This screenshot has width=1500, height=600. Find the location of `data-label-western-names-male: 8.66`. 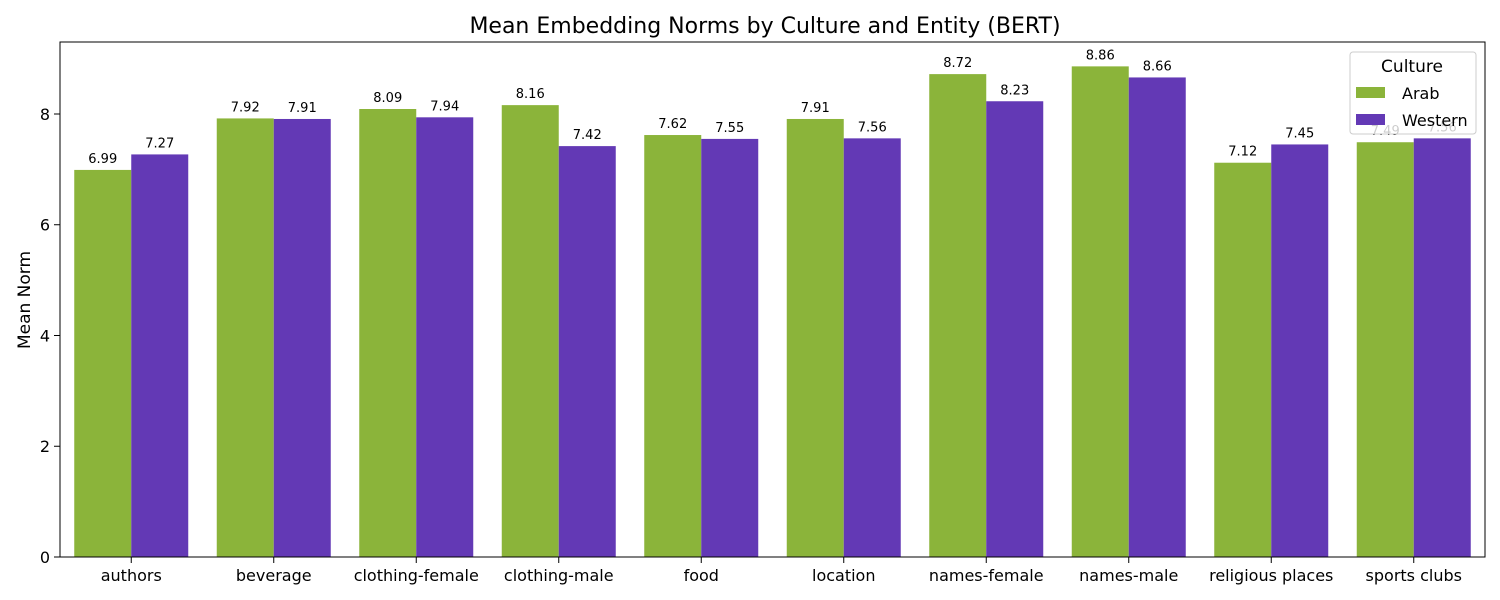

data-label-western-names-male: 8.66 is located at coordinates (1157, 66).